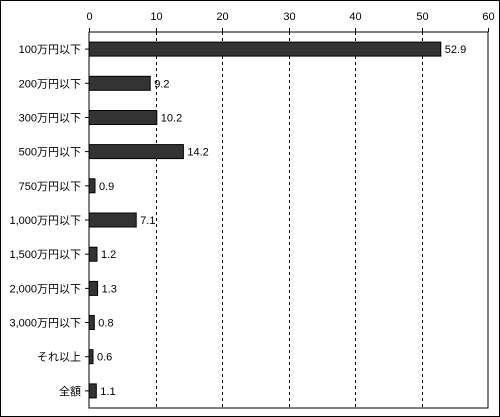  What do you see at coordinates (108, 255) in the screenshot?
I see `data-label: 1.2` at bounding box center [108, 255].